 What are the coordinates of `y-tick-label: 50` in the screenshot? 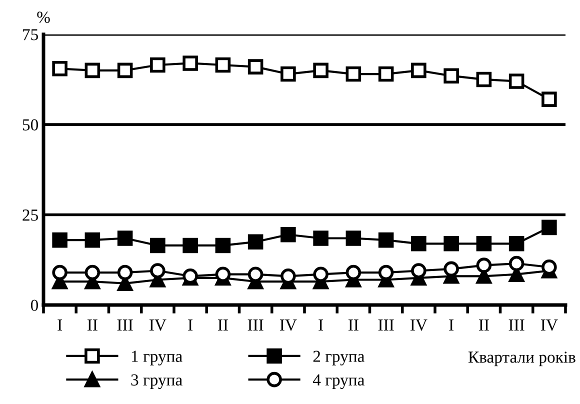 It's located at (30, 125).